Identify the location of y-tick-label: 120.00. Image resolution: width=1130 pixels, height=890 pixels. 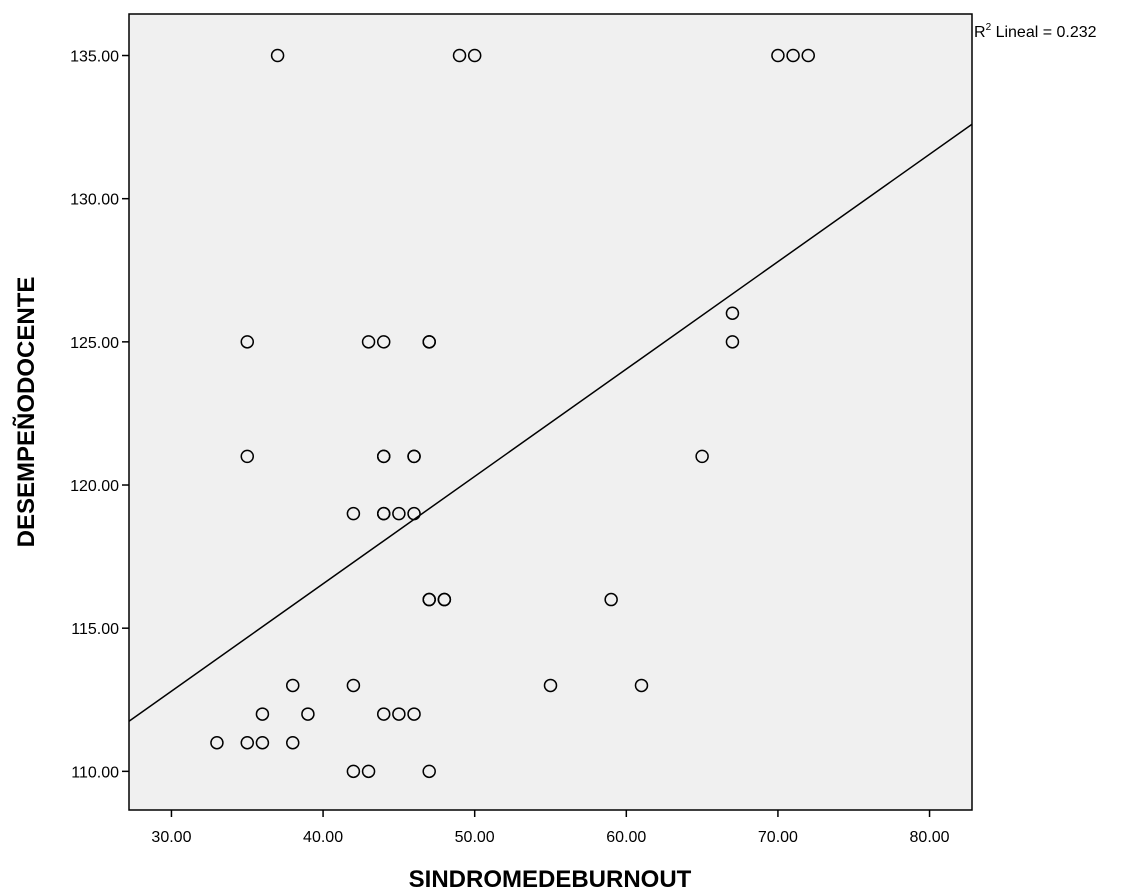
(94, 486).